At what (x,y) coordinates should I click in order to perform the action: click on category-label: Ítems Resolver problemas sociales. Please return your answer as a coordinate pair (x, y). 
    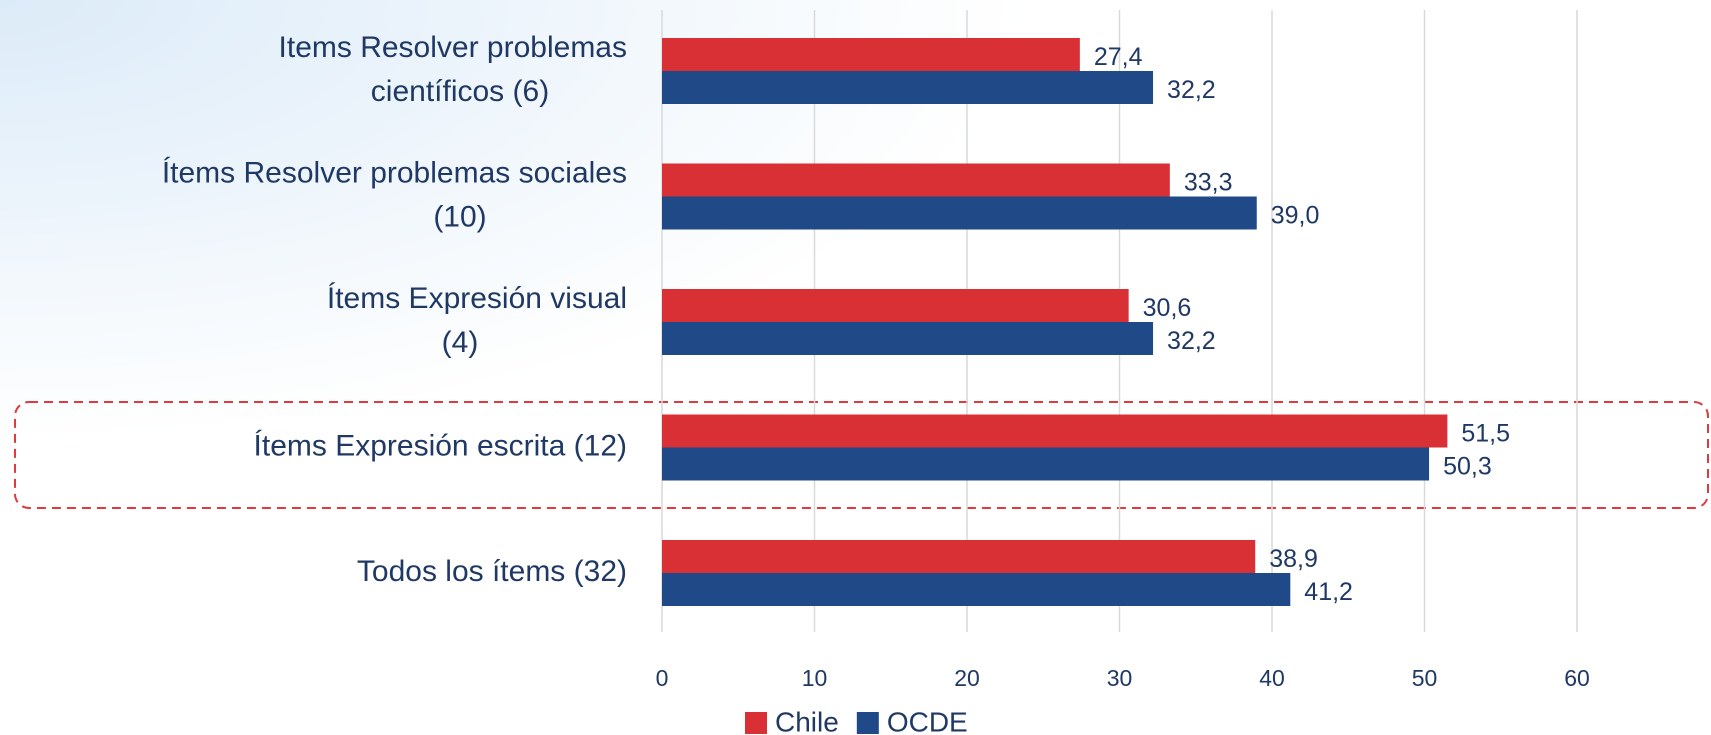
    Looking at the image, I should click on (394, 172).